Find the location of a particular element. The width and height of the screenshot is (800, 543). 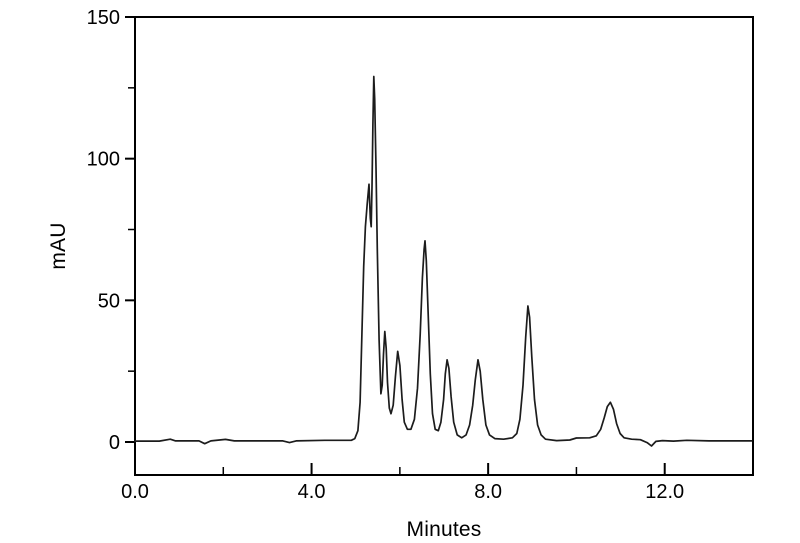

x-tick-label: 8.0 is located at coordinates (488, 492).